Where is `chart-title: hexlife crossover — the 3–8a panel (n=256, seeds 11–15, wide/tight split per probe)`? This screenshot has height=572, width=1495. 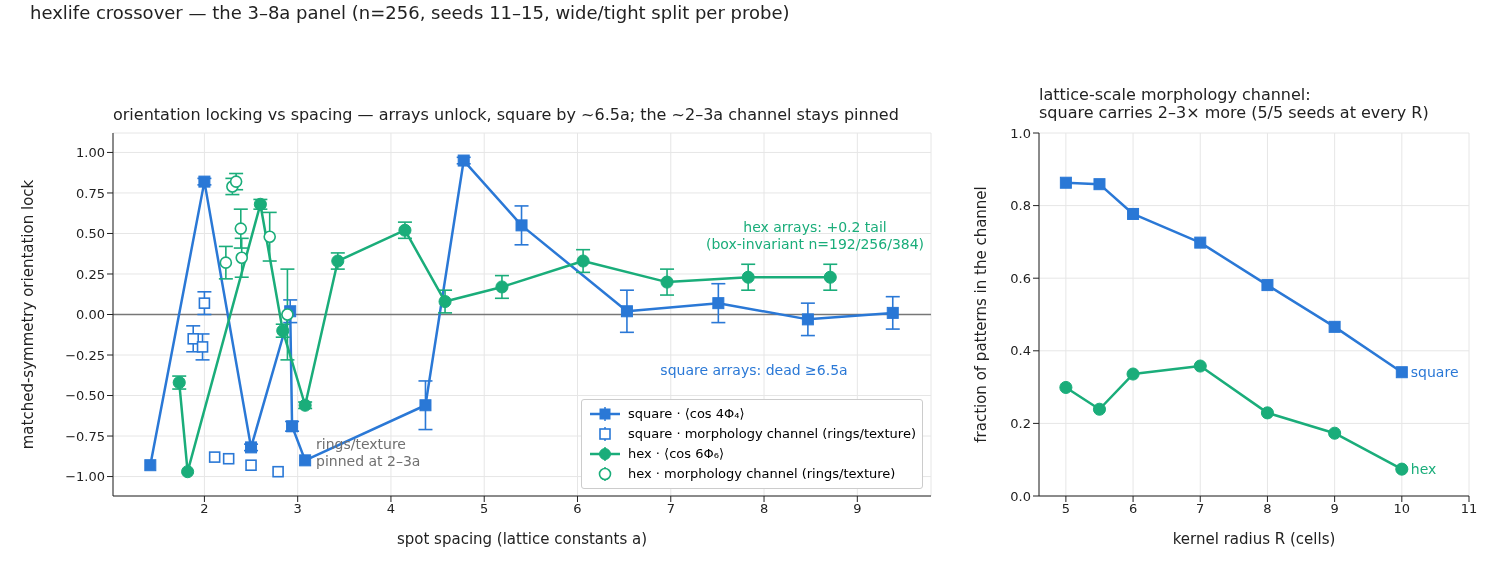
chart-title: hexlife crossover — the 3–8a panel (n=256, seeds 11–15, wide/tight split per probe) is located at coordinates (410, 12).